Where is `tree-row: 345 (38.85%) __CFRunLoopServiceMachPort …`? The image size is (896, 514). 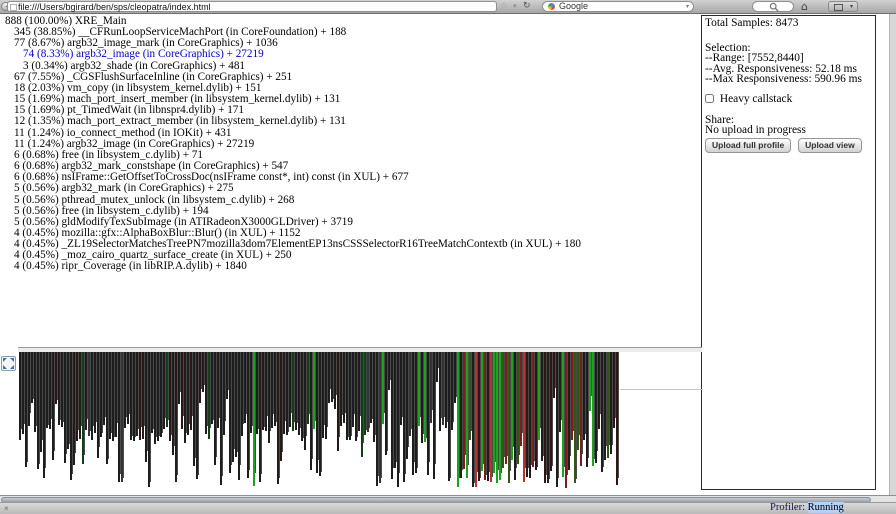 tree-row: 345 (38.85%) __CFRunLoopServiceMachPort … is located at coordinates (180, 33).